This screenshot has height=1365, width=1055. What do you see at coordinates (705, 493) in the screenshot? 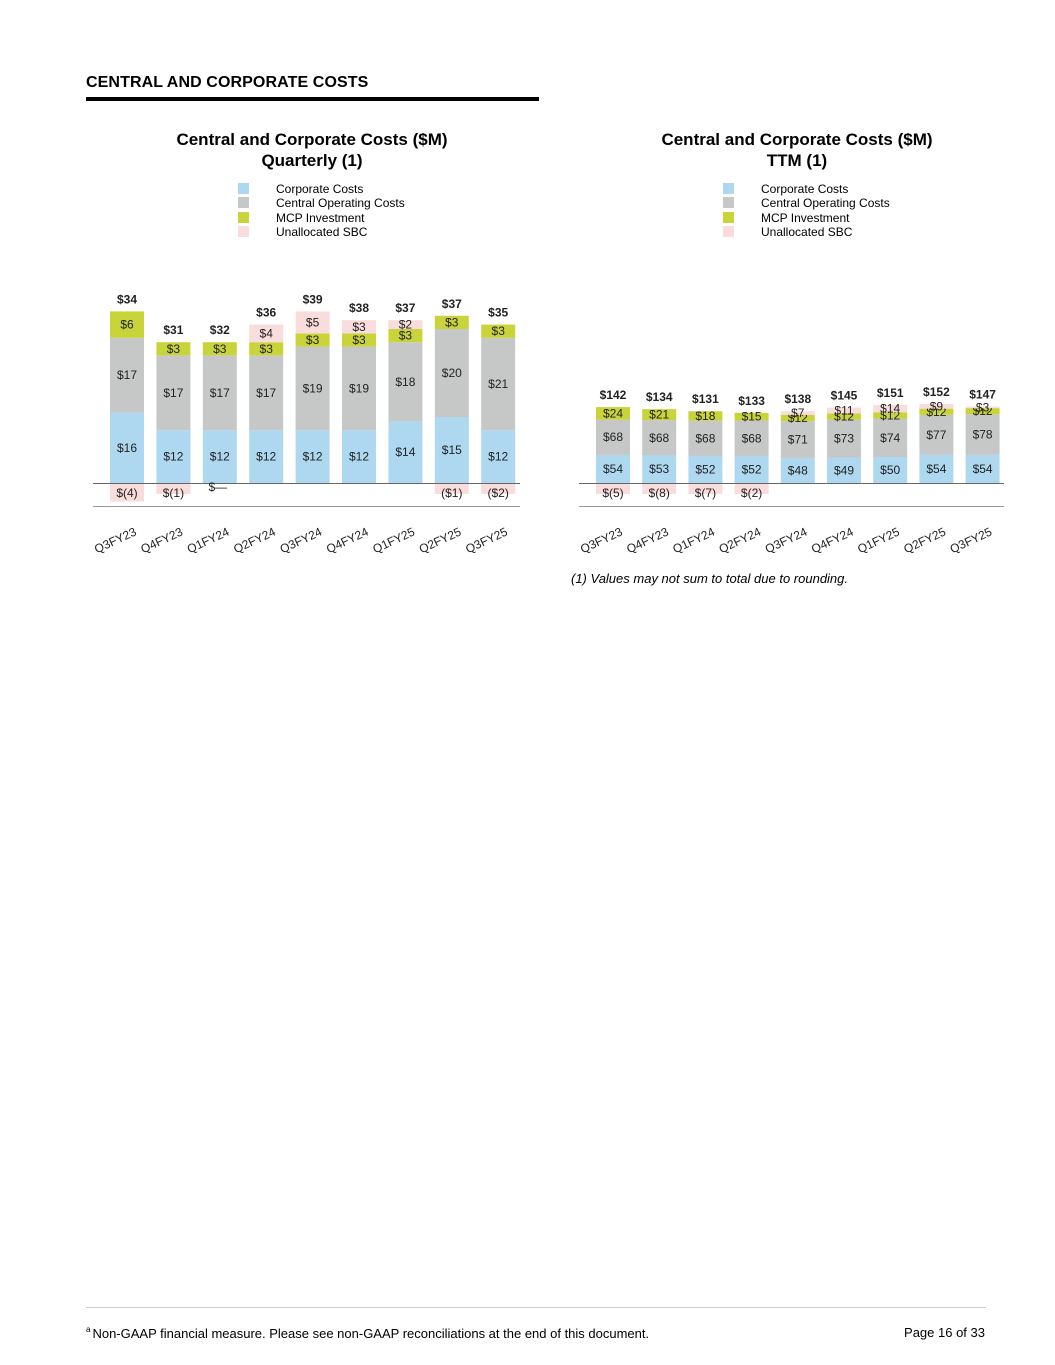
I see `segment-label: $(7)` at bounding box center [705, 493].